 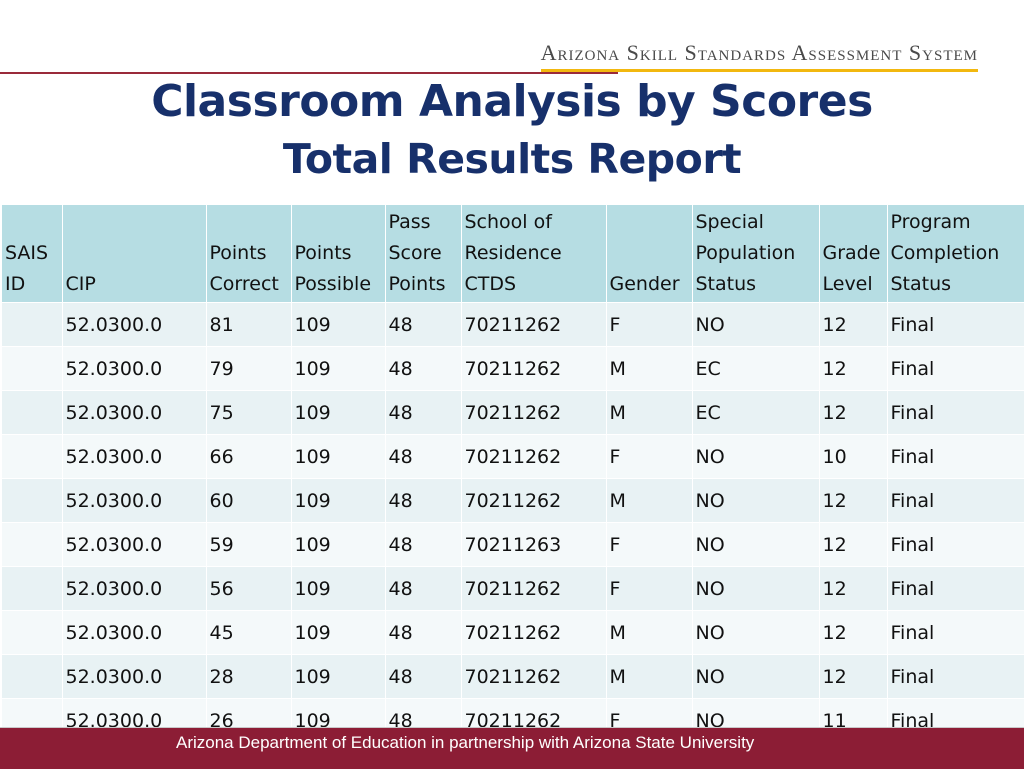 I want to click on table-row: 52.0300.0 66 109 48 70211262 F NO 10 Final, so click(x=513, y=456).